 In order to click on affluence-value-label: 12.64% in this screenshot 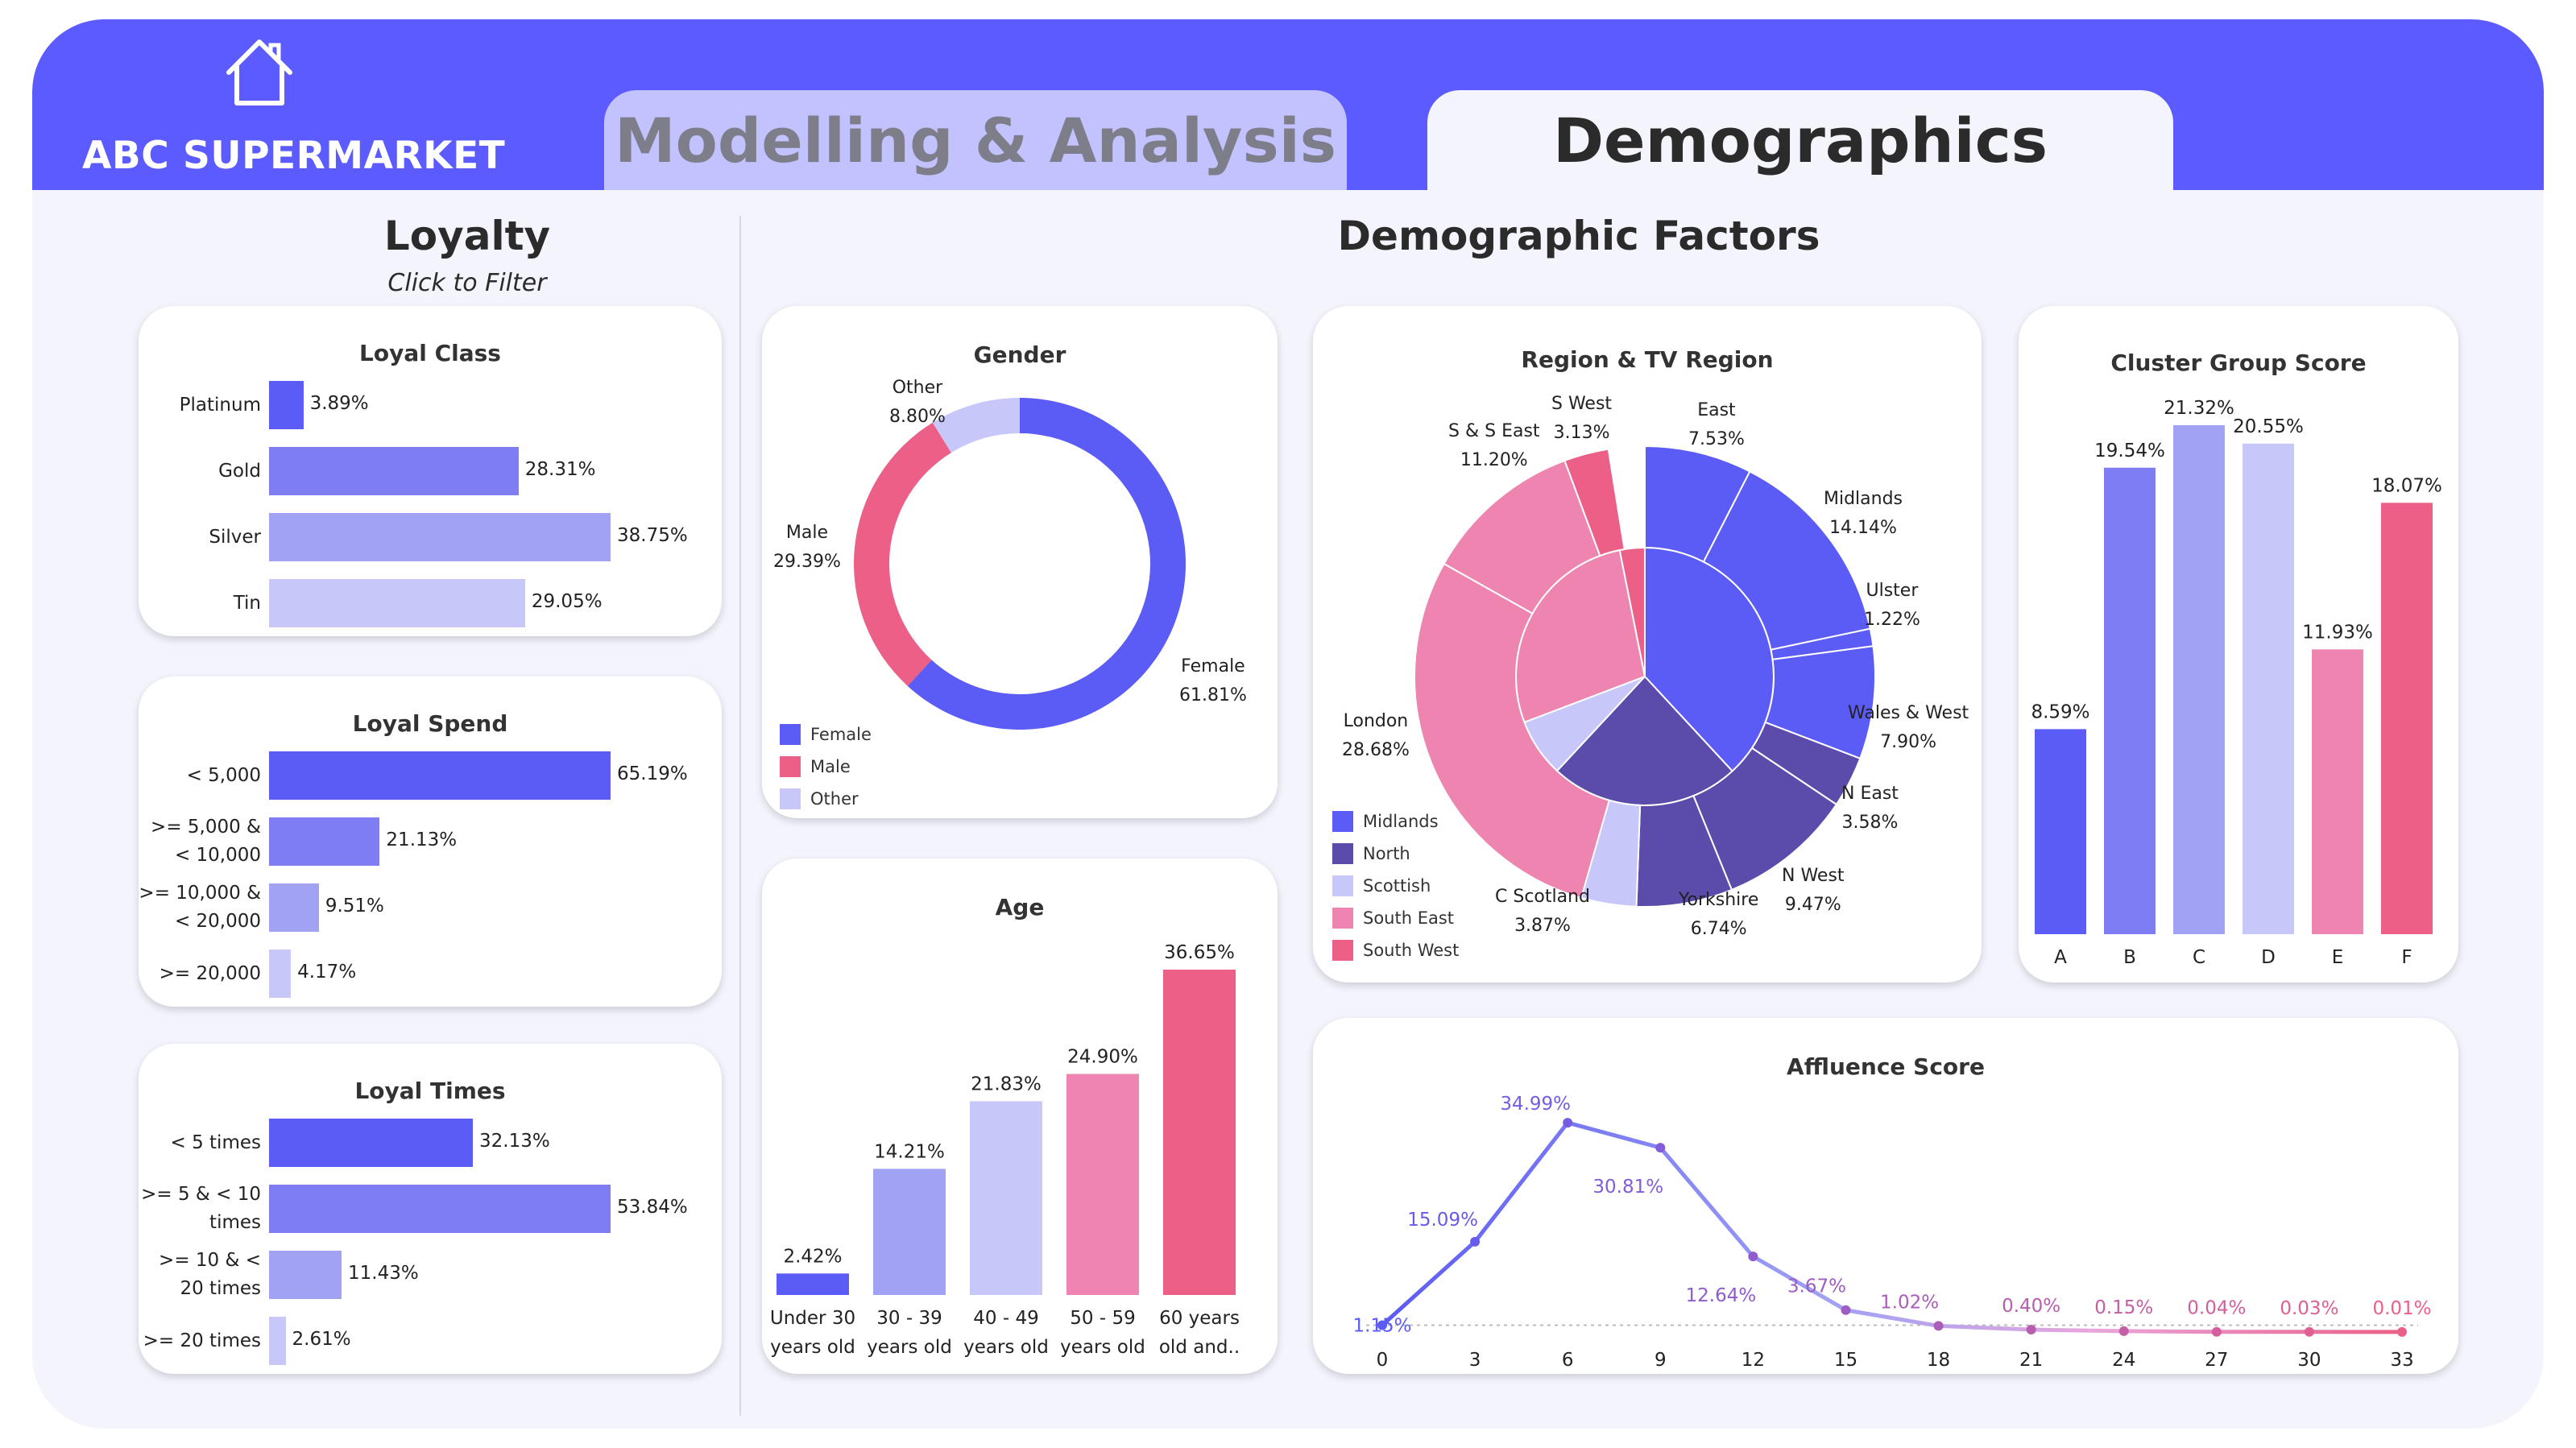, I will do `click(1721, 1295)`.